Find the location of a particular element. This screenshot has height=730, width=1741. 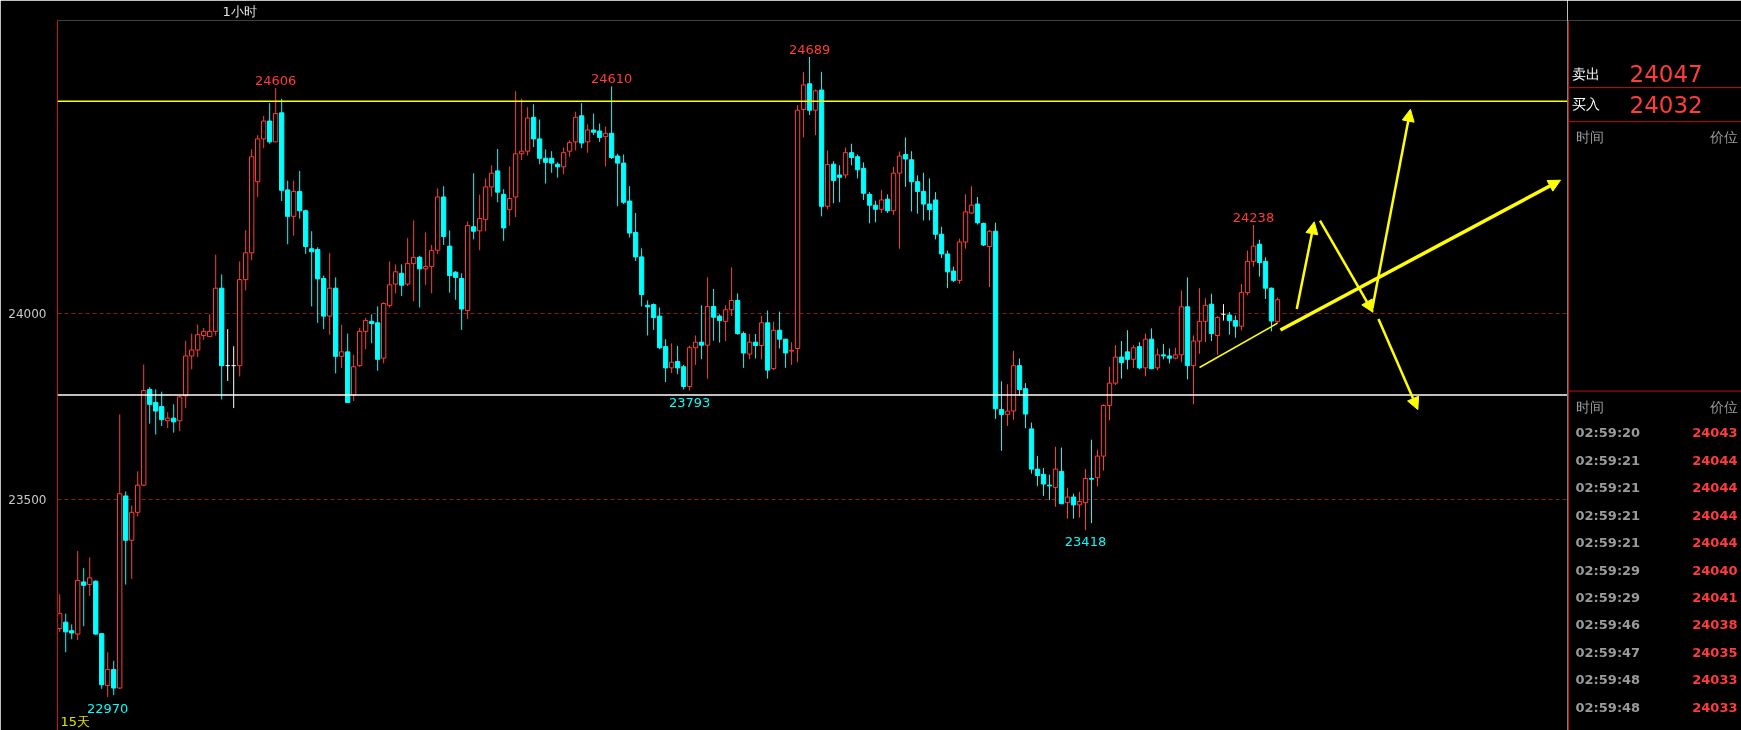

text: 24032 is located at coordinates (1666, 104).